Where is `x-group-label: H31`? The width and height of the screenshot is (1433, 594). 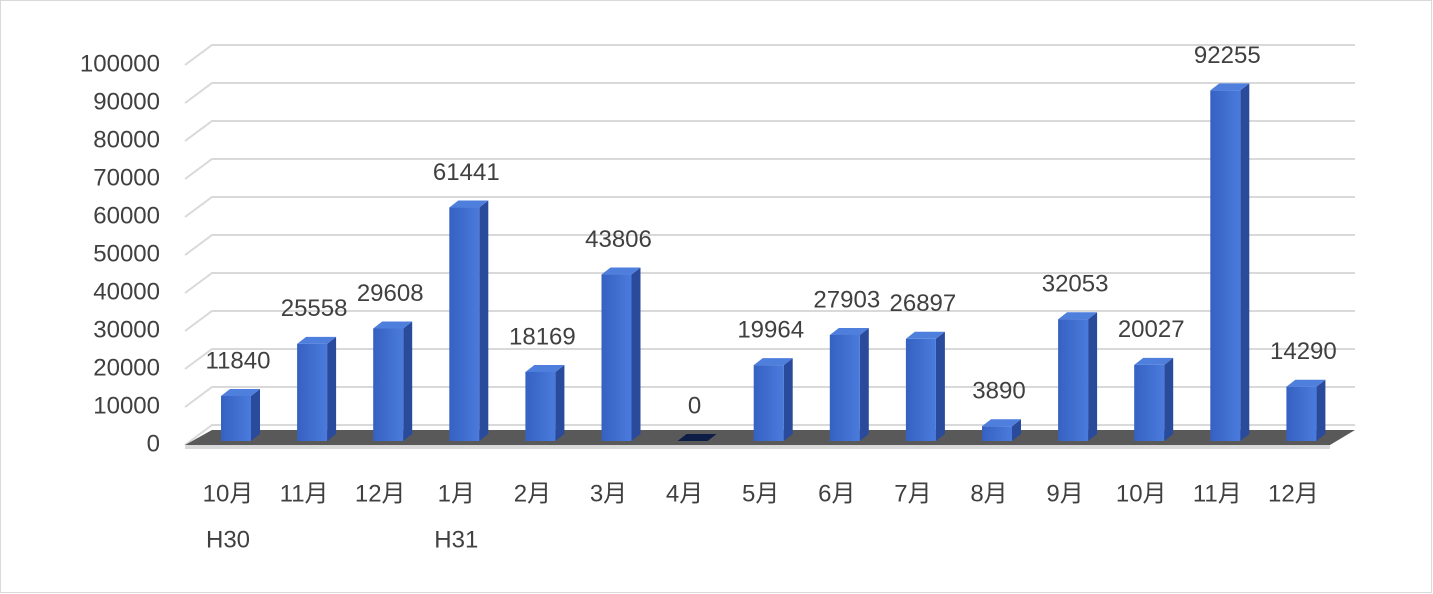
x-group-label: H31 is located at coordinates (456, 539).